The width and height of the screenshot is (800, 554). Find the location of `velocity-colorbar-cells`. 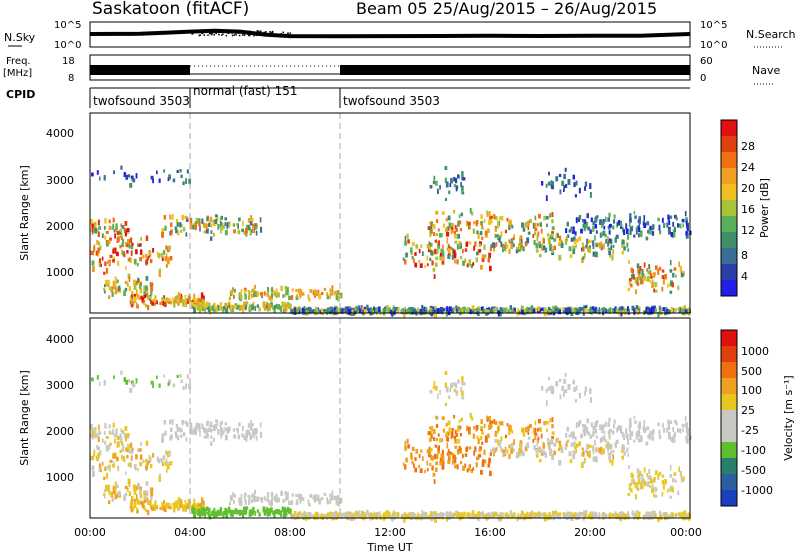

velocity-colorbar-cells is located at coordinates (729, 418).